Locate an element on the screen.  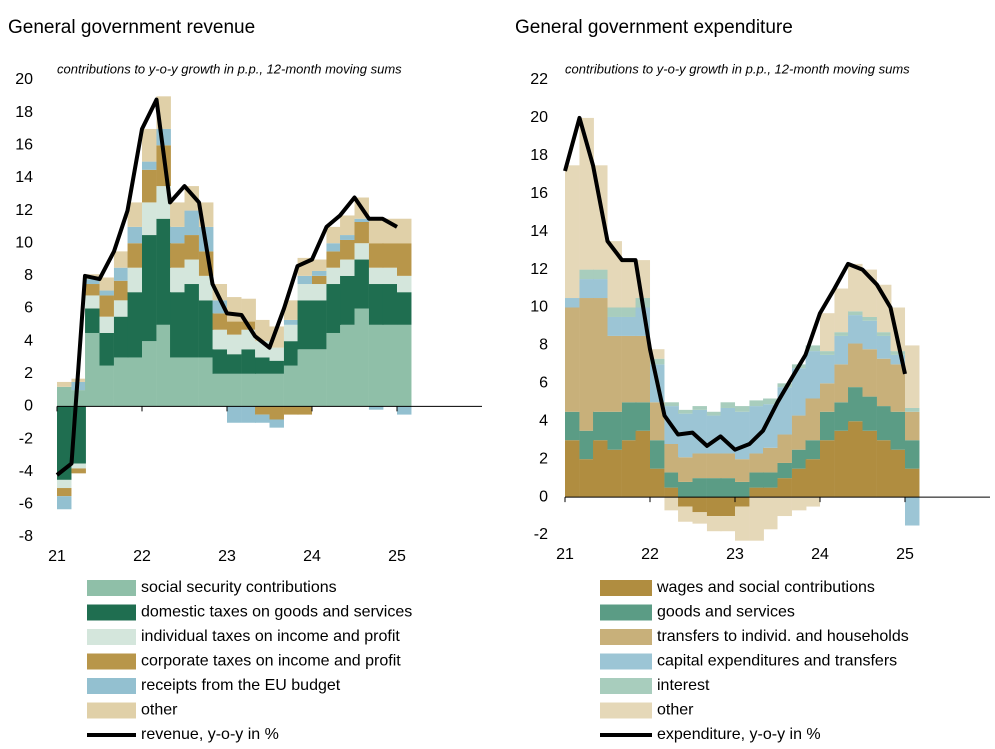
y-tick-label: 10 is located at coordinates (539, 307).